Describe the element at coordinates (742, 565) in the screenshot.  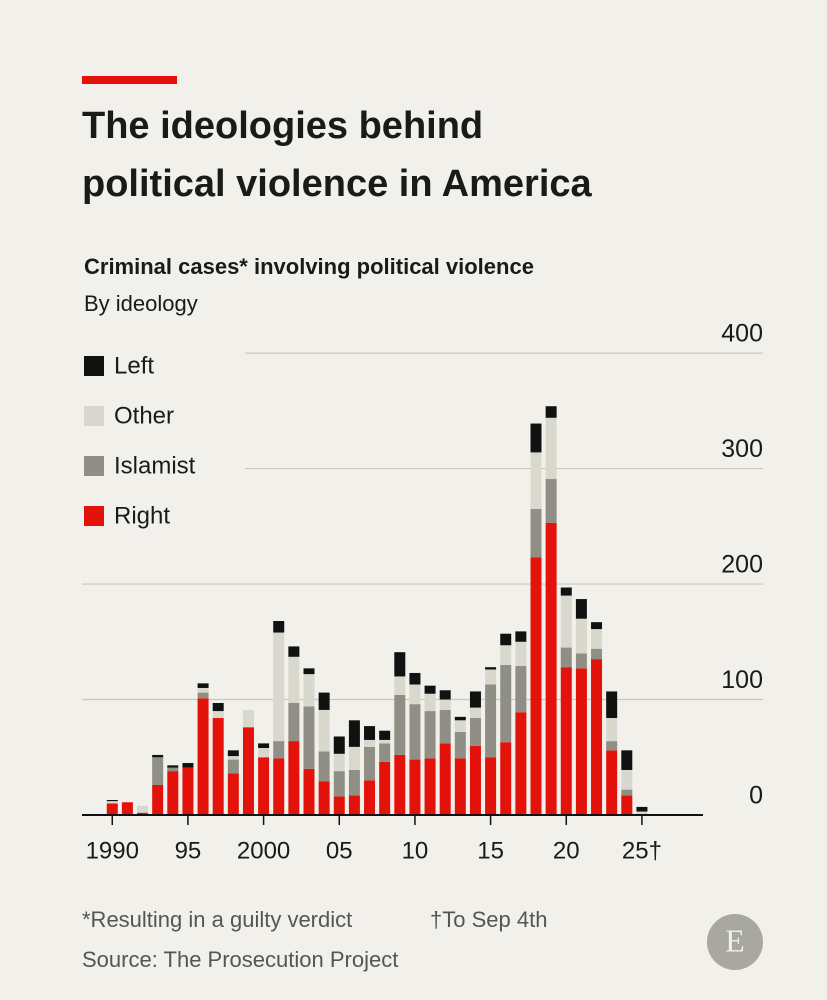
I see `y-tick-label: 200` at that location.